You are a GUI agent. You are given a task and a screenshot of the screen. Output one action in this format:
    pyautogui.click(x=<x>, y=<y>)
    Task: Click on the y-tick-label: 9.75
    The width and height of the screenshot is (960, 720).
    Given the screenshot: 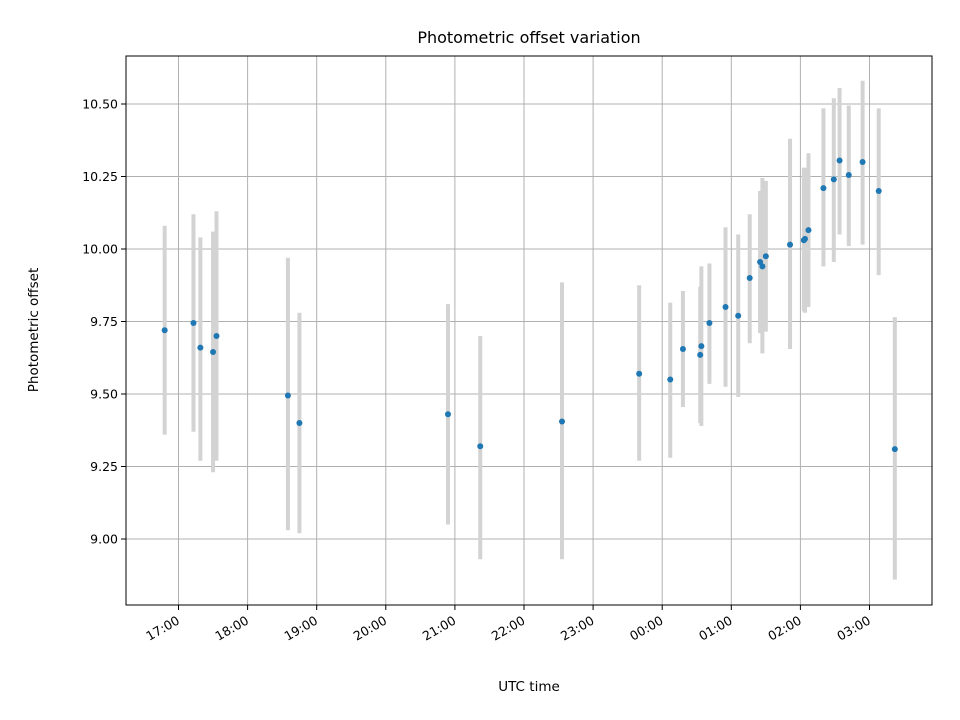 What is the action you would take?
    pyautogui.click(x=104, y=321)
    